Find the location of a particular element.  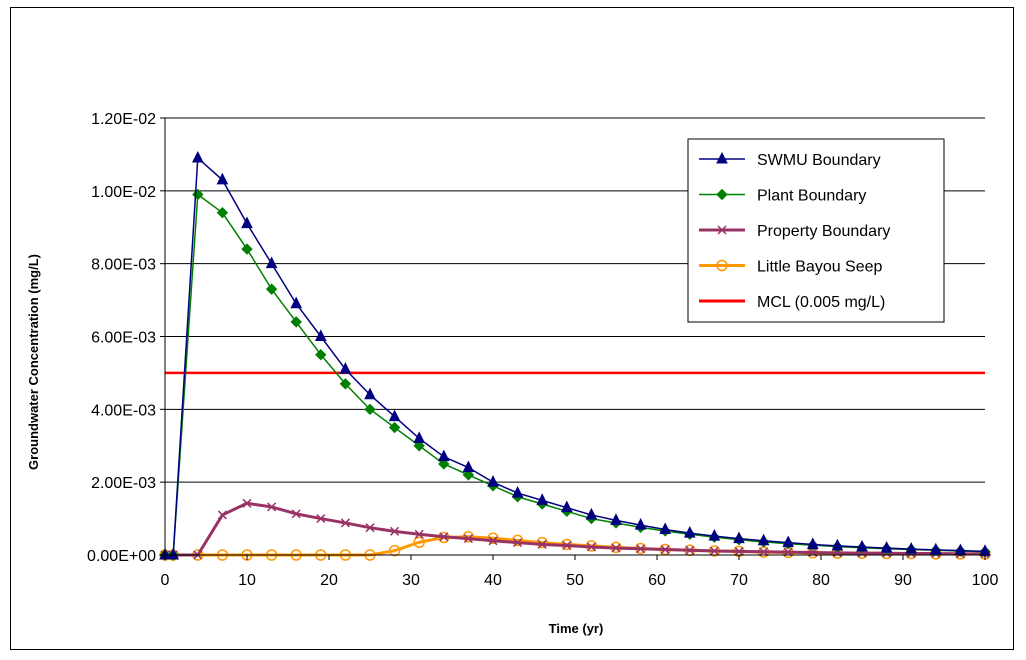

x-tick-label: 0 is located at coordinates (165, 580).